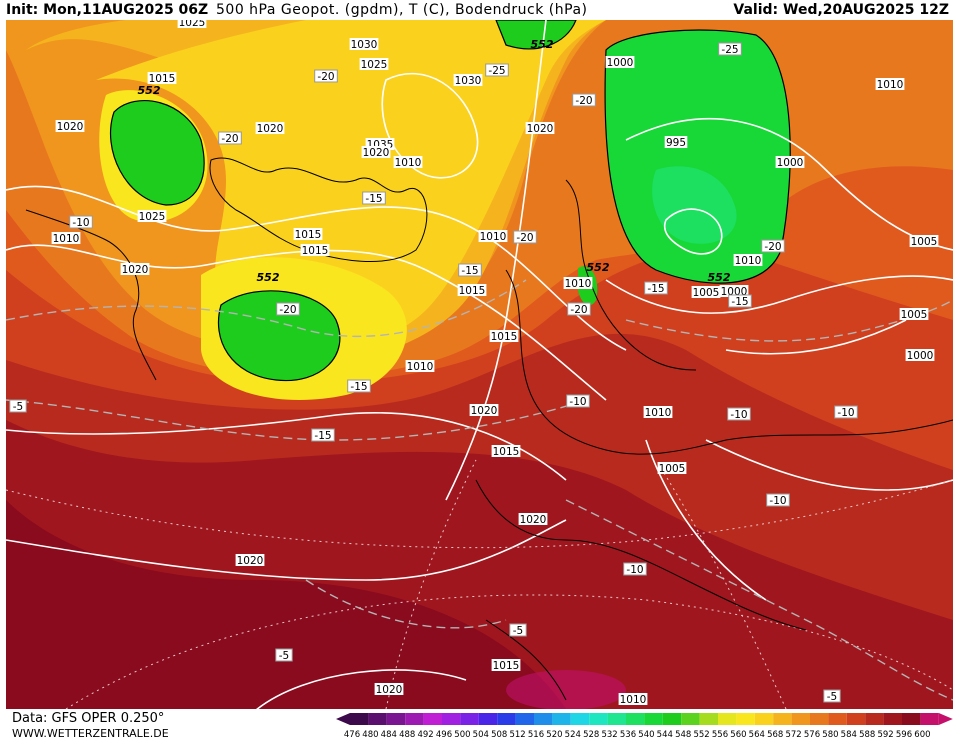 The width and height of the screenshot is (959, 741). I want to click on temperature-label: -15, so click(323, 435).